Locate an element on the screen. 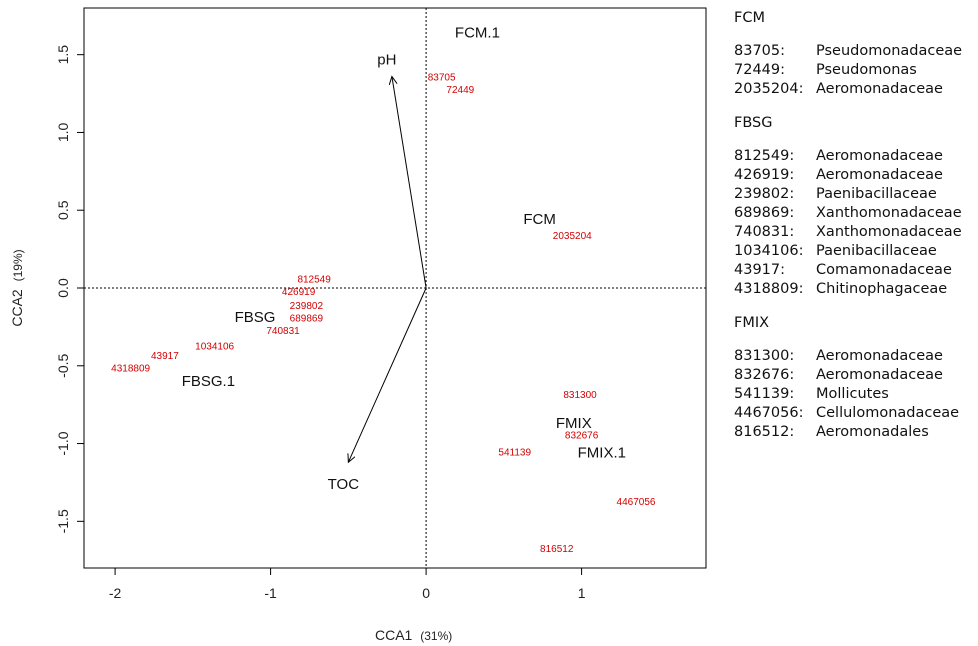 The width and height of the screenshot is (978, 646). x-axis-label: CCA1 is located at coordinates (394, 635).